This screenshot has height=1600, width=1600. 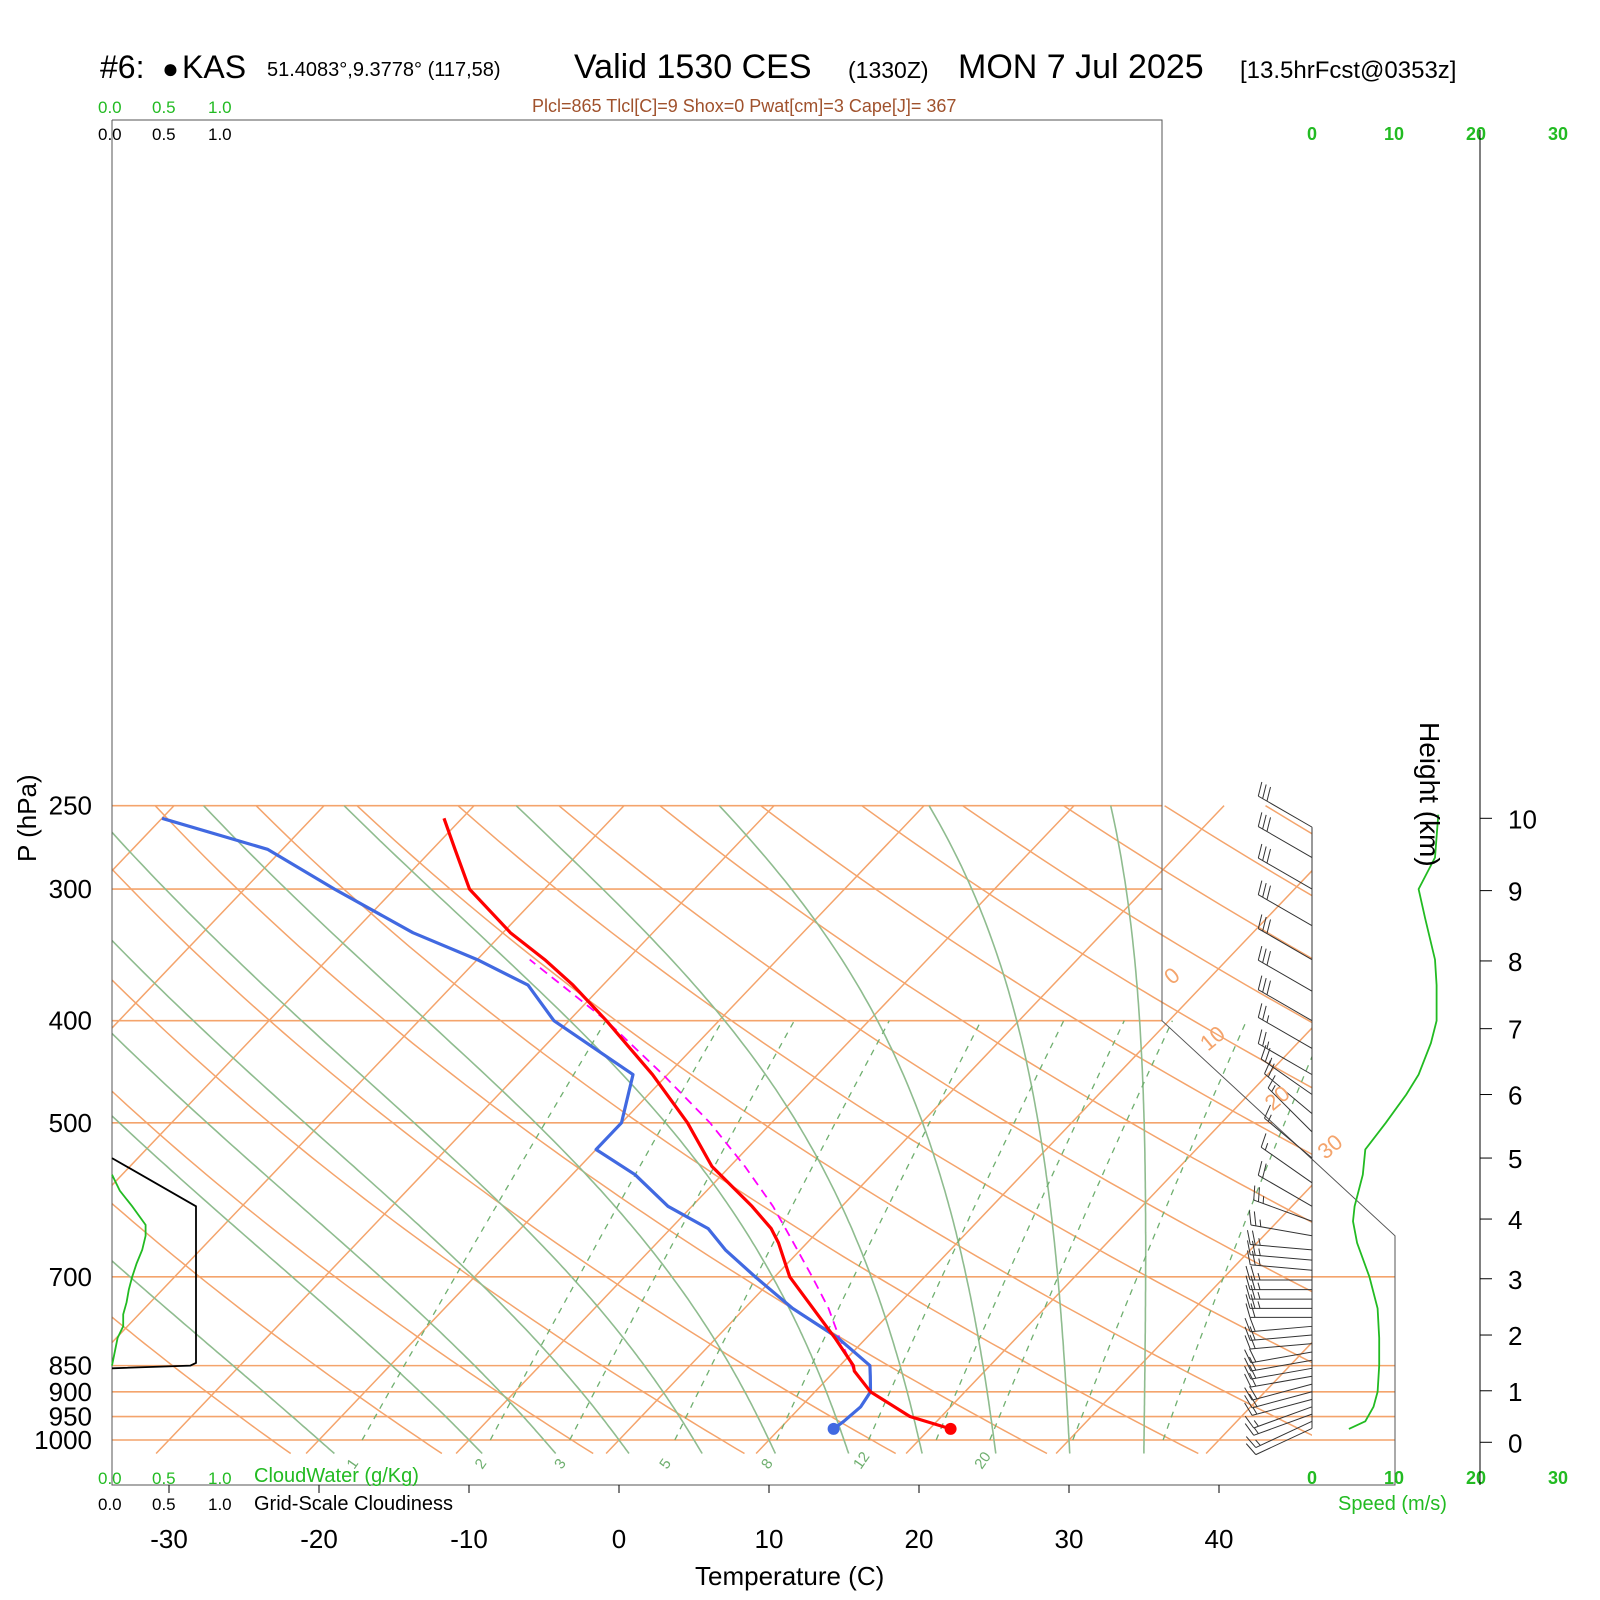 I want to click on wind-speed-profile, so click(x=1394, y=1122).